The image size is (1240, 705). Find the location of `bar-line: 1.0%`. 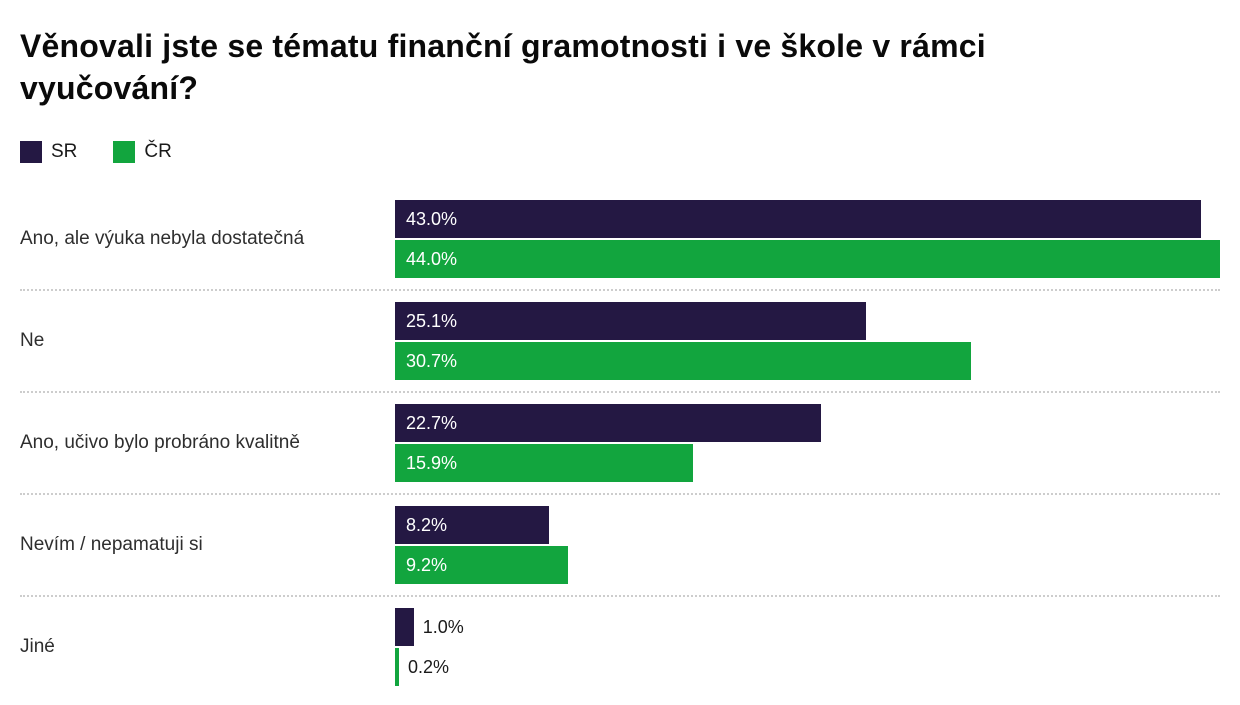

bar-line: 1.0% is located at coordinates (807, 627).